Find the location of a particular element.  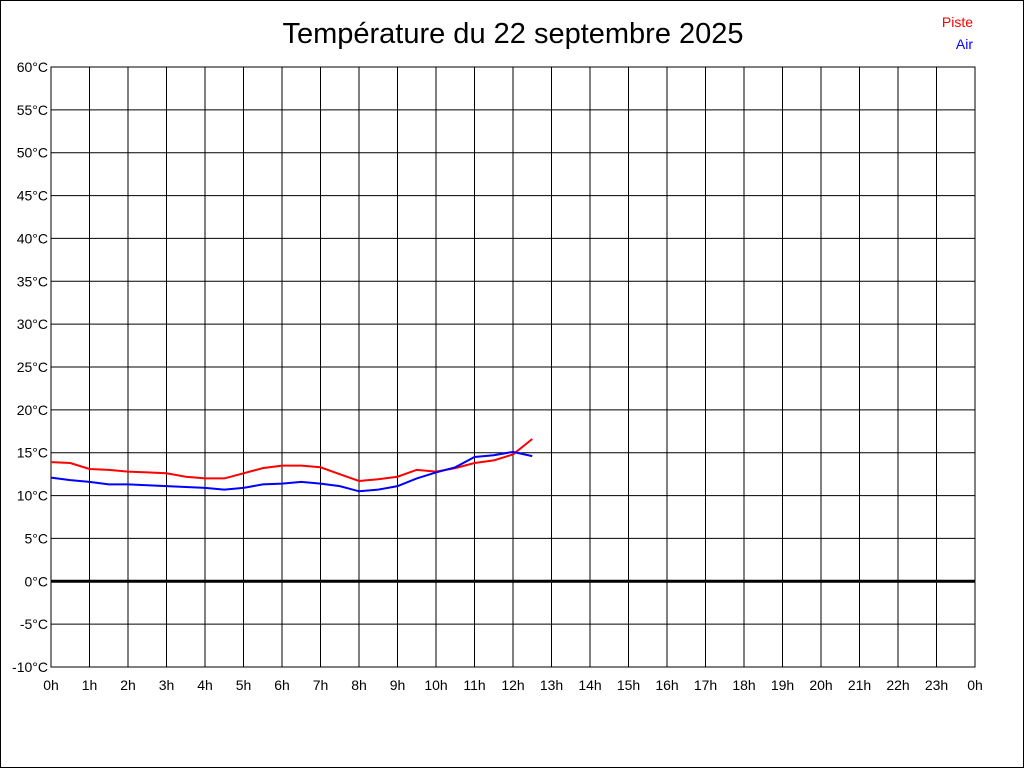

x-tick-label: 17h is located at coordinates (705, 685).